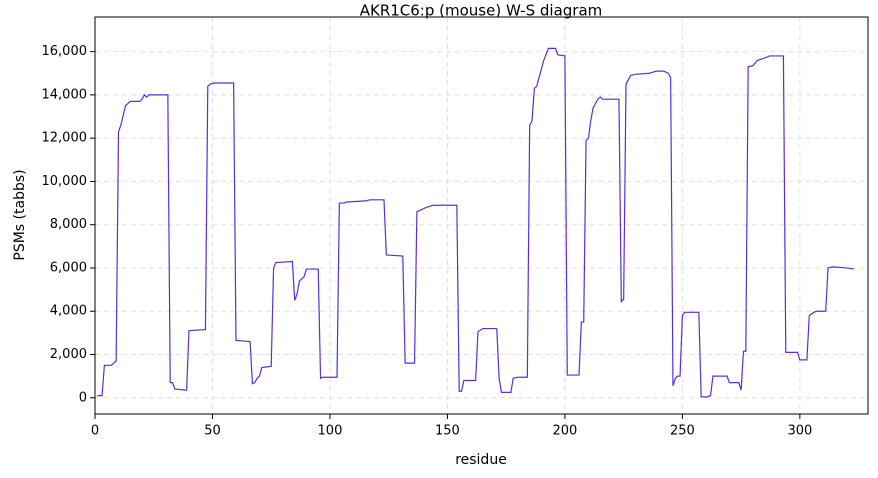  I want to click on chart-title: AKR1C6:p (mouse) W-S diagram, so click(481, 11).